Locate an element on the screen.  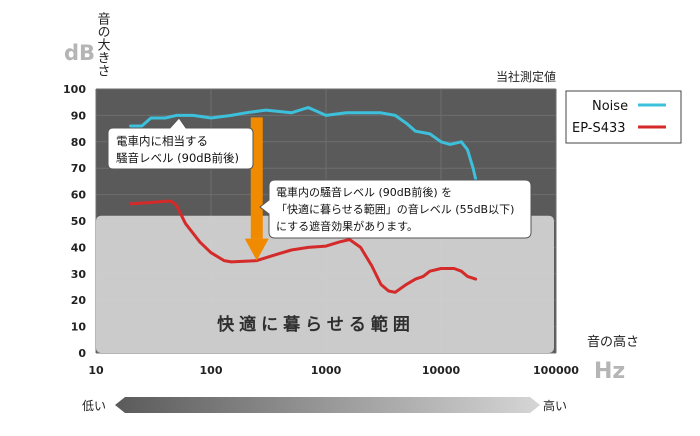
callout-effect-line3: にする遮音効果があります。 is located at coordinates (347, 226).